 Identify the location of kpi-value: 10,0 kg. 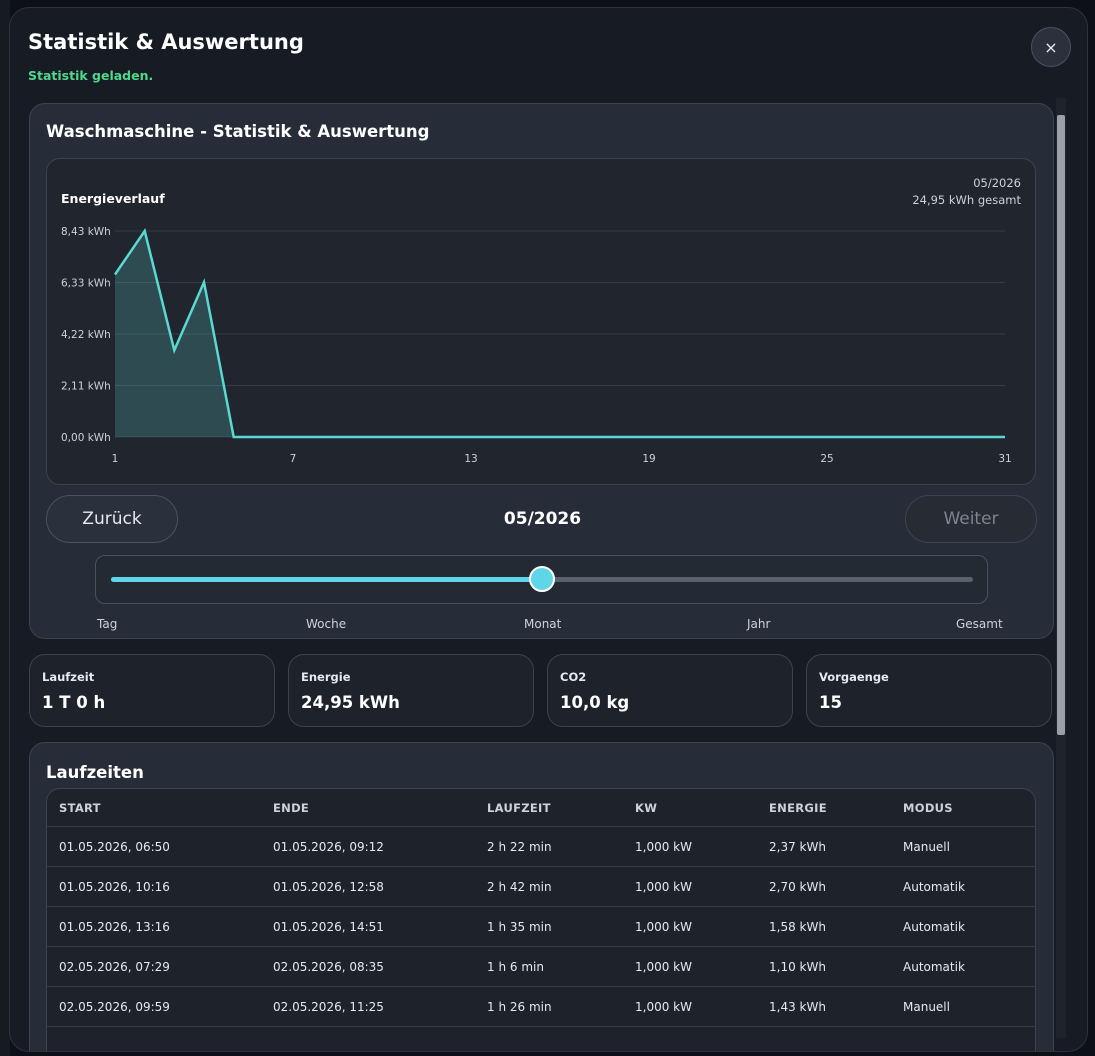
(595, 702).